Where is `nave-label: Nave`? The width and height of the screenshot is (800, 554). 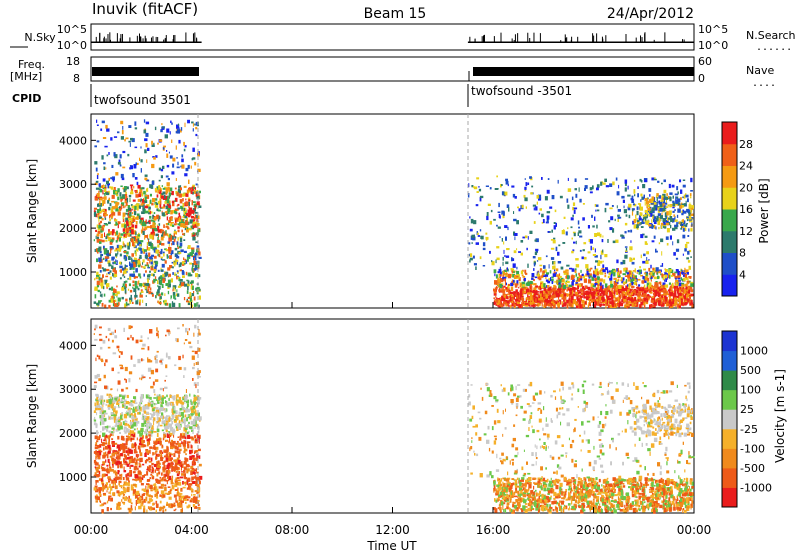 nave-label: Nave is located at coordinates (760, 70).